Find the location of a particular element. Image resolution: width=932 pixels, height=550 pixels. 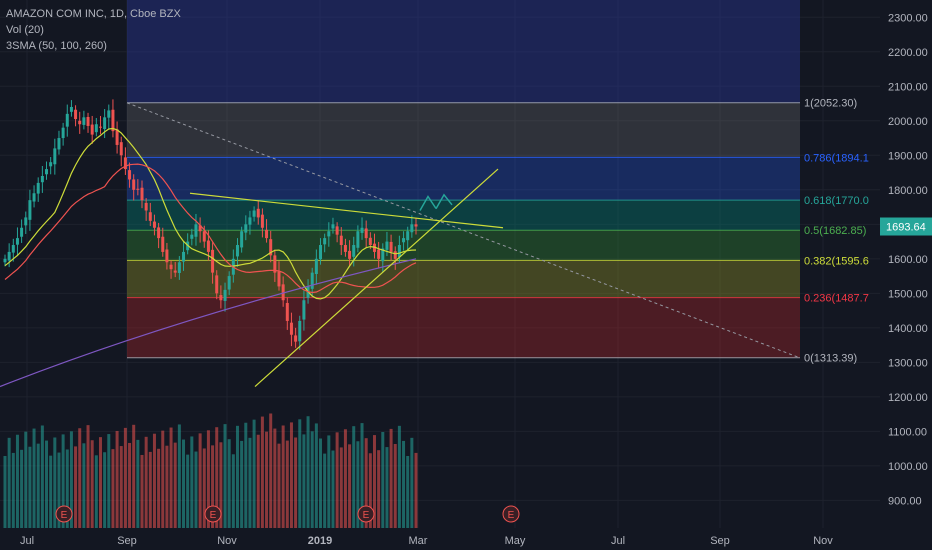

y-axis-tick-label: 2000.00 is located at coordinates (908, 122).